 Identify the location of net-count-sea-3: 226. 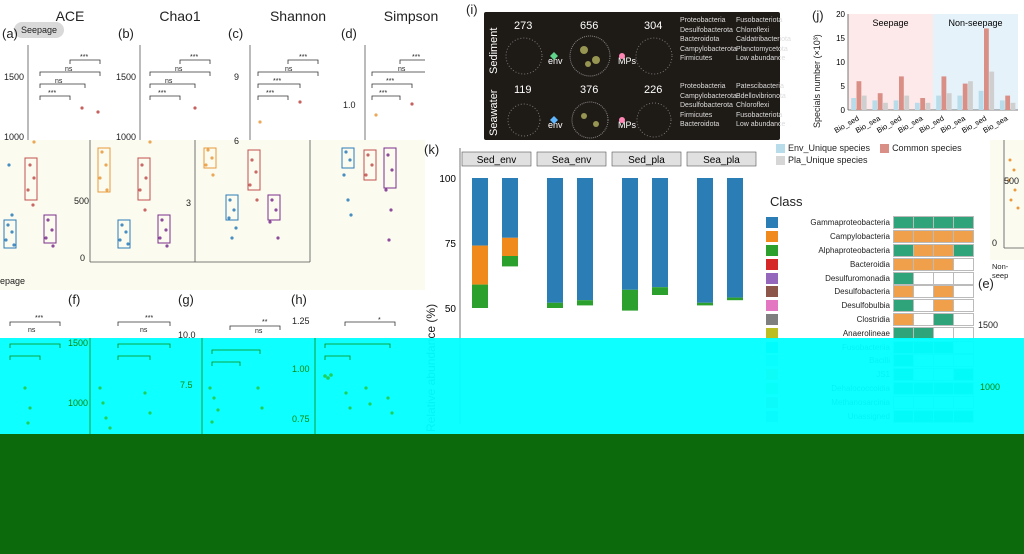
(653, 90).